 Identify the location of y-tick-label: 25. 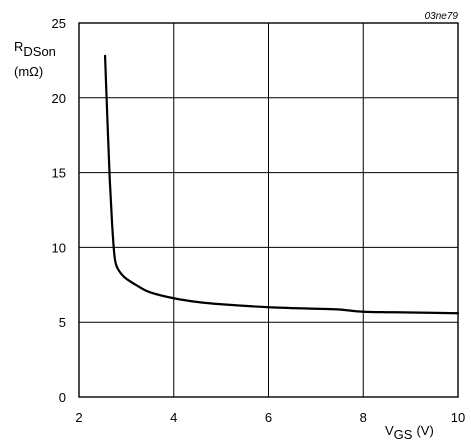
(59, 23).